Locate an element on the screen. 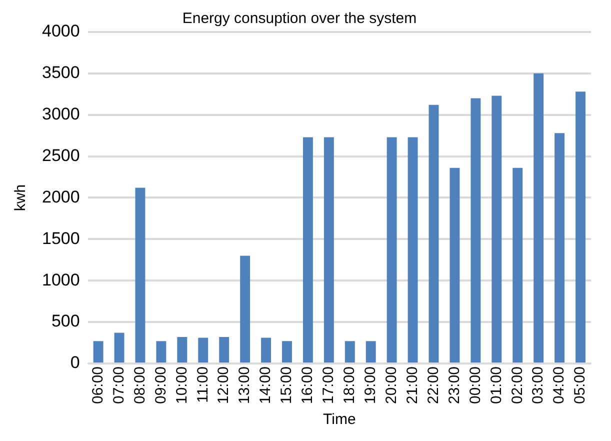 This screenshot has height=441, width=611. x-tick-label: 01:00 is located at coordinates (496, 385).